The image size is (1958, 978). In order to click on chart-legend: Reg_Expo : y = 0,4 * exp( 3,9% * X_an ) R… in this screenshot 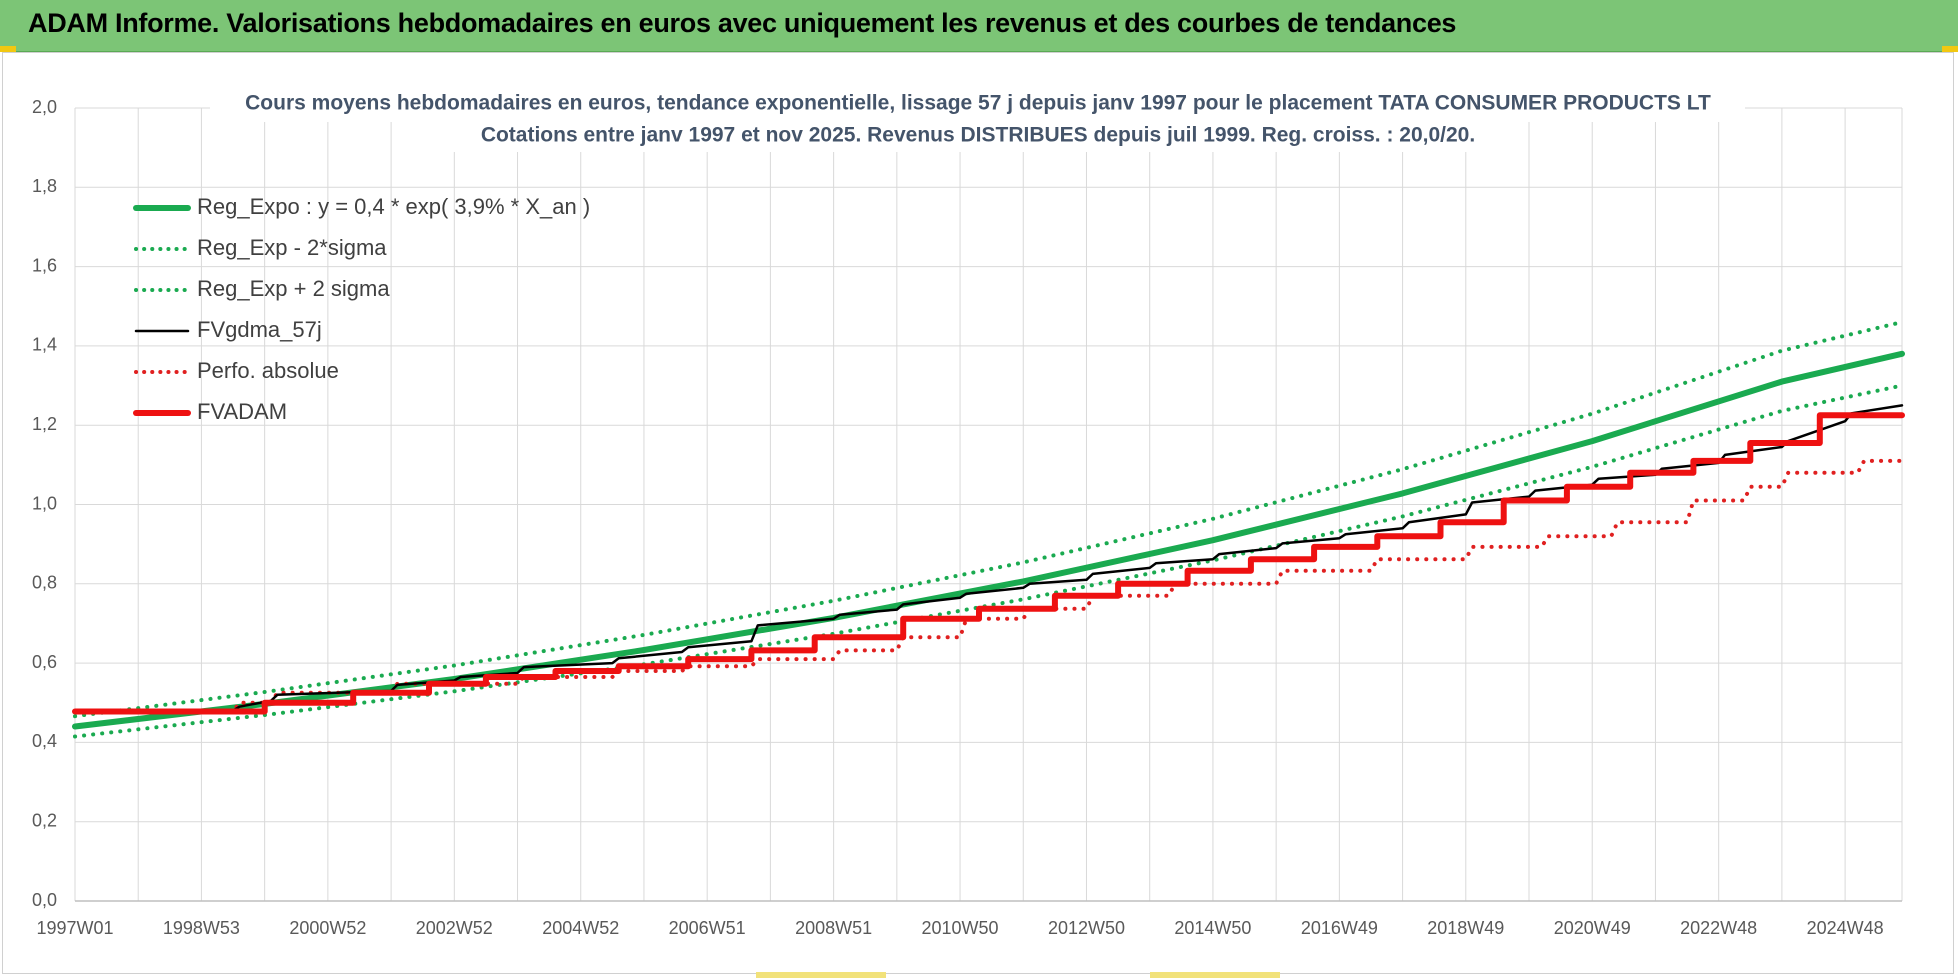, I will do `click(361, 309)`.